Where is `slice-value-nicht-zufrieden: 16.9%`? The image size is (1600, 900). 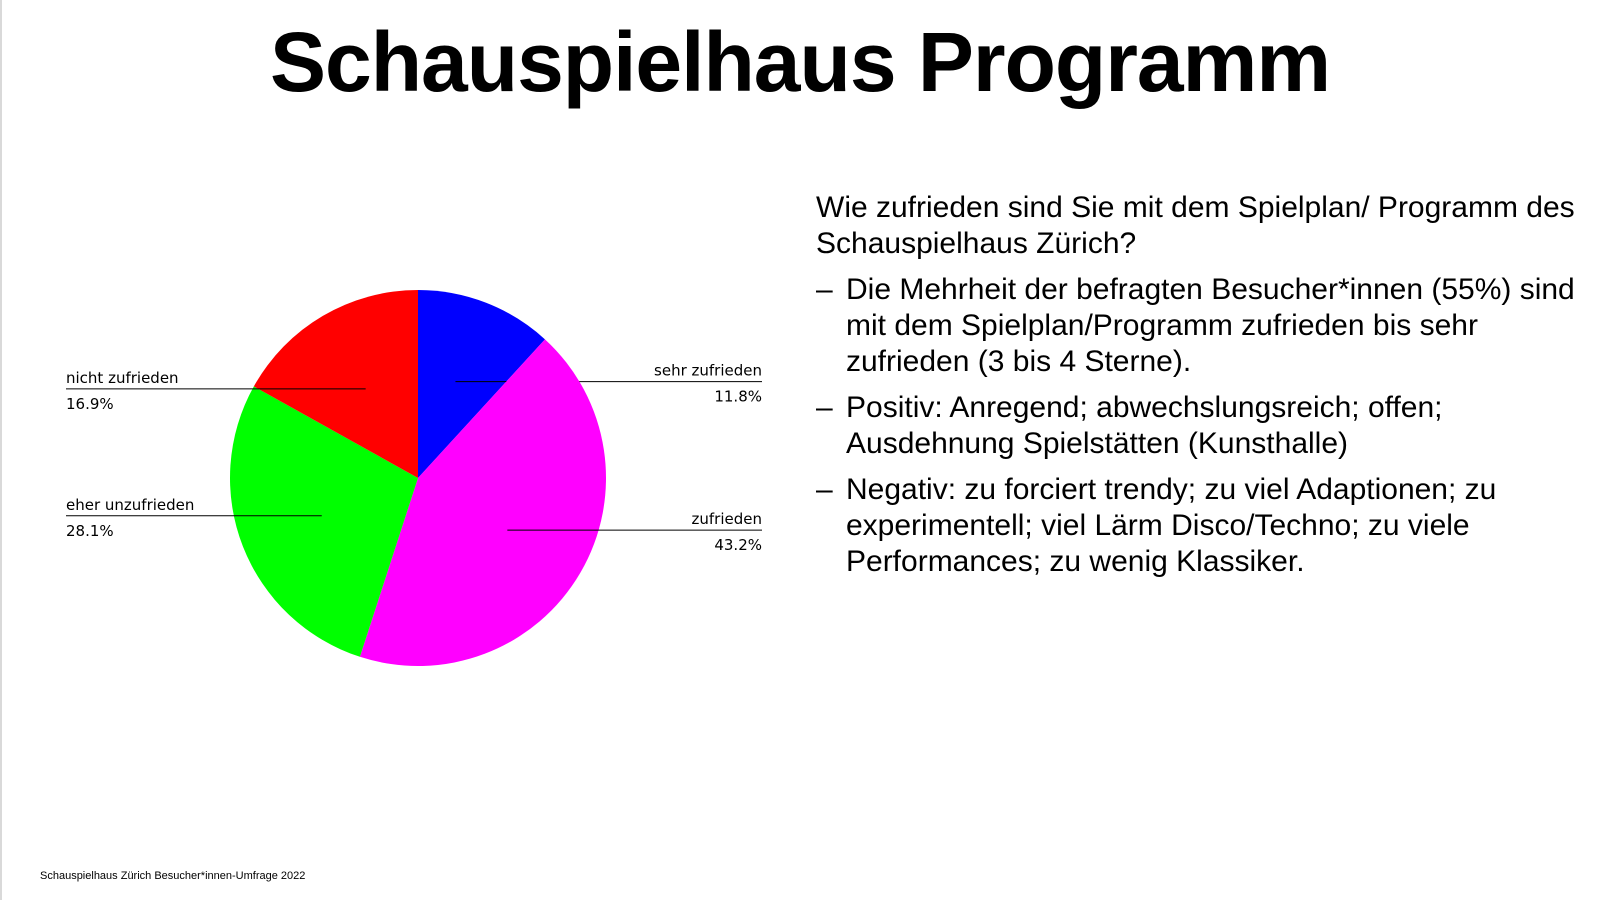
slice-value-nicht-zufrieden: 16.9% is located at coordinates (90, 404).